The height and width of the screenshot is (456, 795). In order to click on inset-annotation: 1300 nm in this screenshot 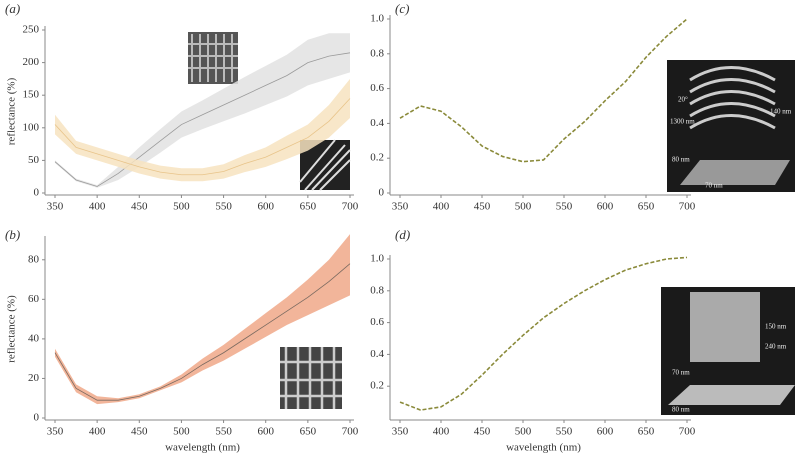, I will do `click(682, 122)`.